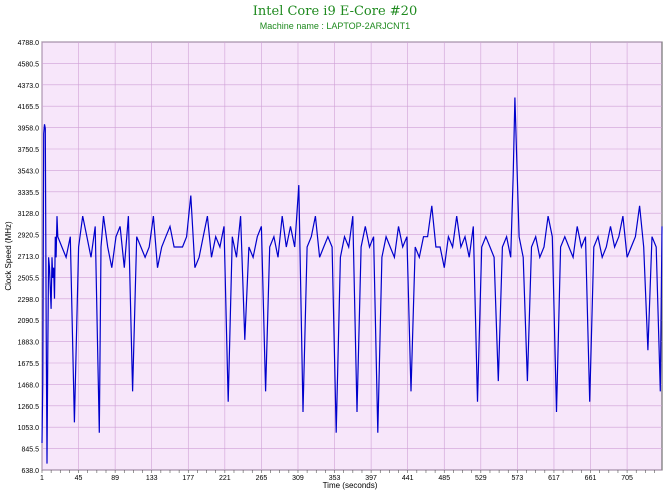 The image size is (670, 502). I want to click on x-tick-label: 177, so click(188, 478).